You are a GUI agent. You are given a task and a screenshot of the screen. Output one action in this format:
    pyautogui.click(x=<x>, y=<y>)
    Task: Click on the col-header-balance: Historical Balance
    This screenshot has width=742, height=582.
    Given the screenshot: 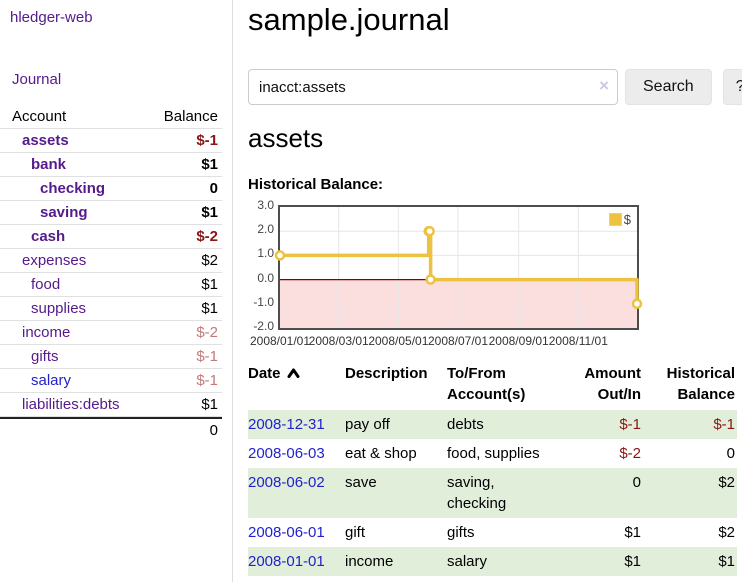 What is the action you would take?
    pyautogui.click(x=700, y=384)
    